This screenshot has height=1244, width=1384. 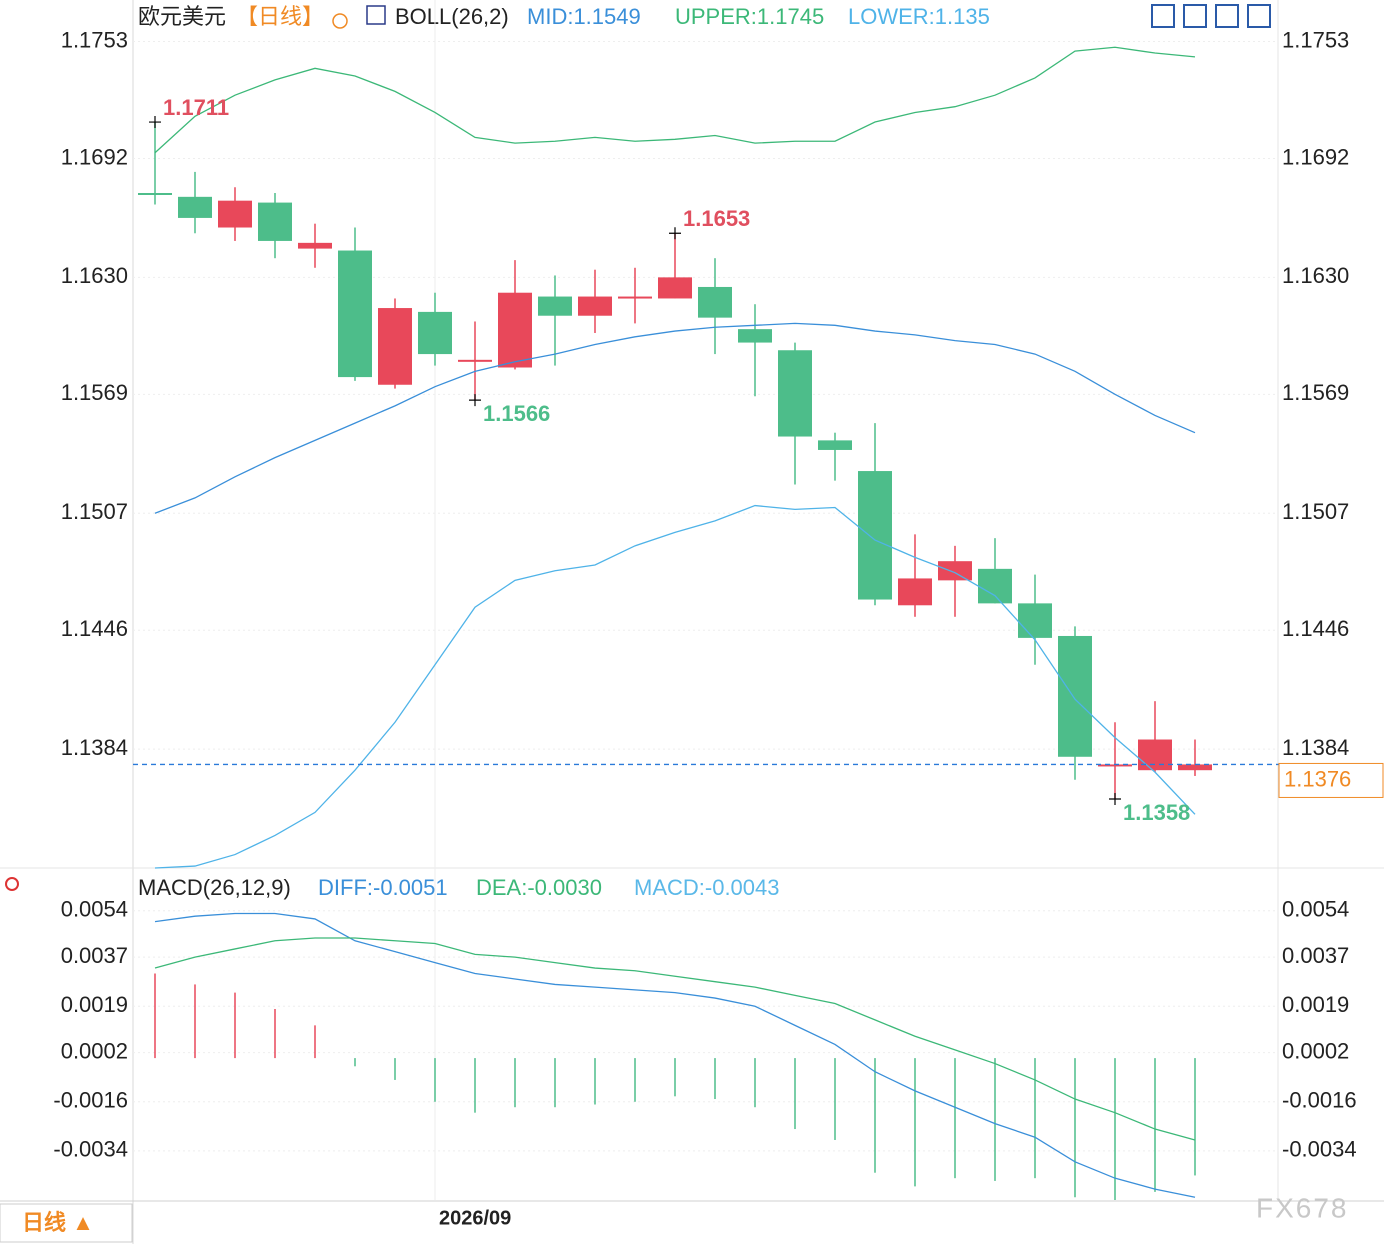 What do you see at coordinates (340, 21) in the screenshot?
I see `add-icon` at bounding box center [340, 21].